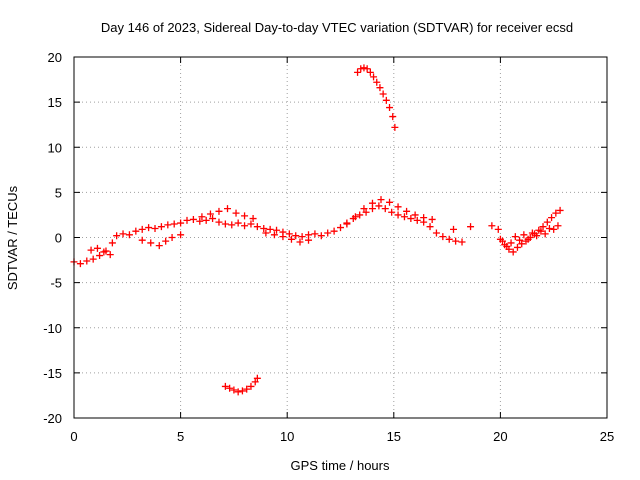 The image size is (640, 480). Describe the element at coordinates (52, 418) in the screenshot. I see `y-tick-label: -20` at that location.